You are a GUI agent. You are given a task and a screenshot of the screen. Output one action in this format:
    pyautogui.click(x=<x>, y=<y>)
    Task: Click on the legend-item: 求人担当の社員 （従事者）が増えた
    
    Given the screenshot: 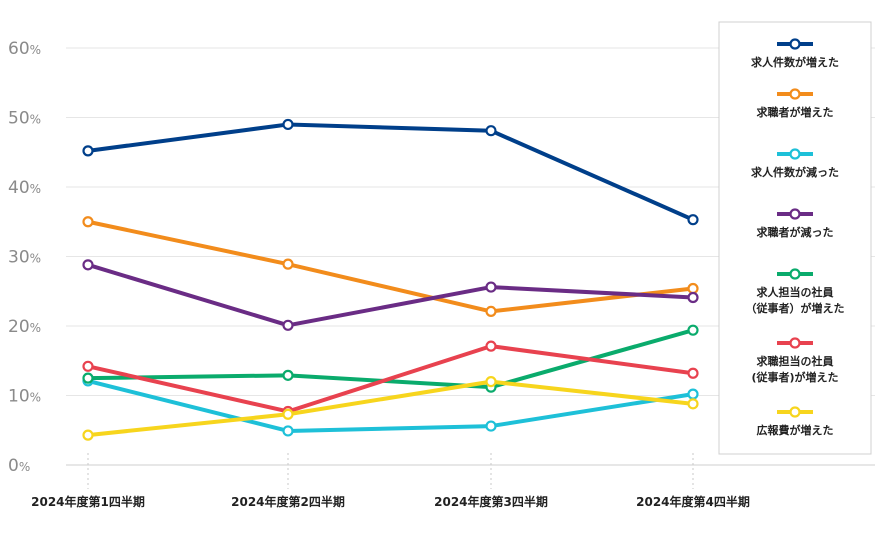 What is the action you would take?
    pyautogui.click(x=795, y=291)
    